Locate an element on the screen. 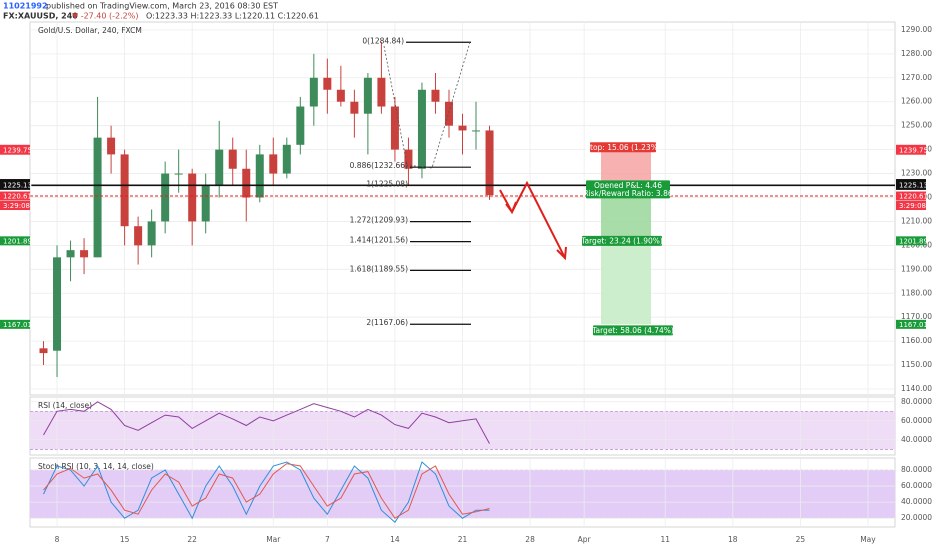  price-label: 1225.13 is located at coordinates (17, 186).